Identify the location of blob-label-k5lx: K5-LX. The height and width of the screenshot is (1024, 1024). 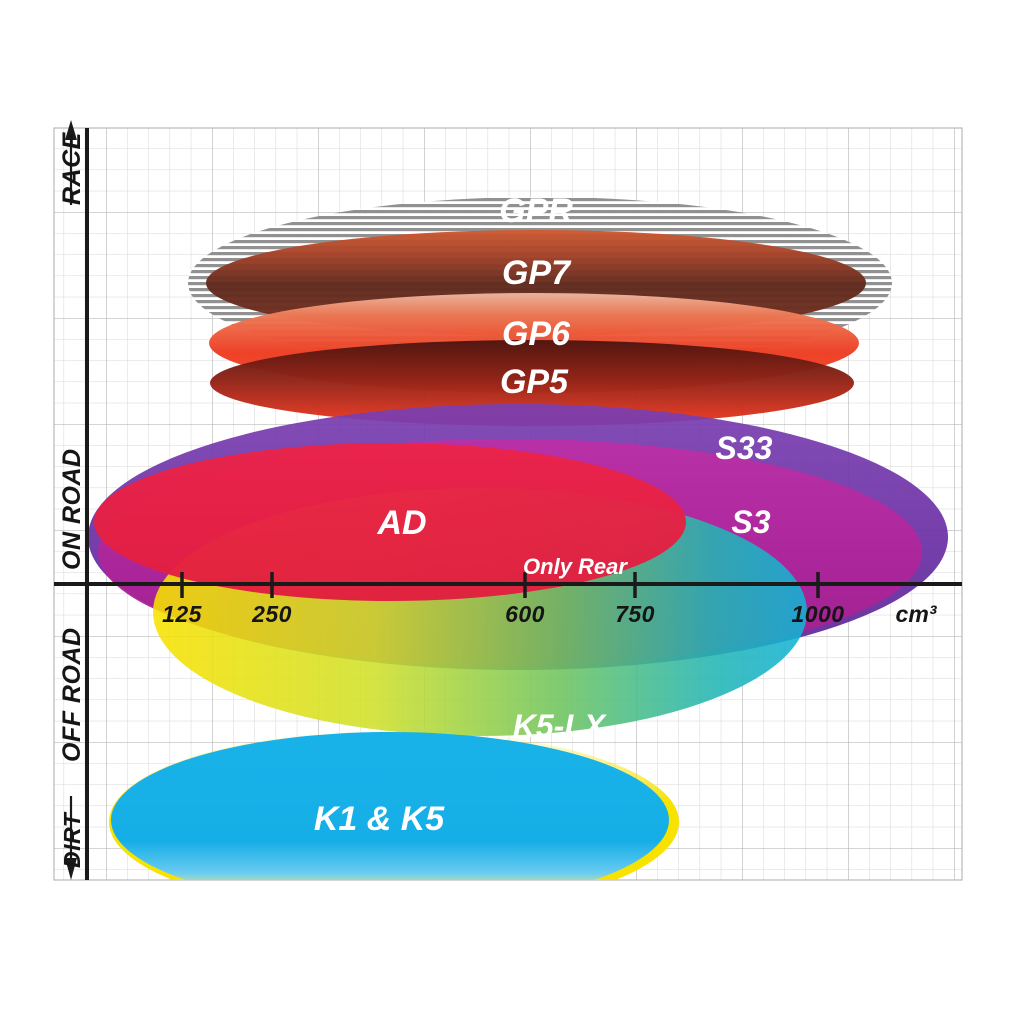
(560, 726).